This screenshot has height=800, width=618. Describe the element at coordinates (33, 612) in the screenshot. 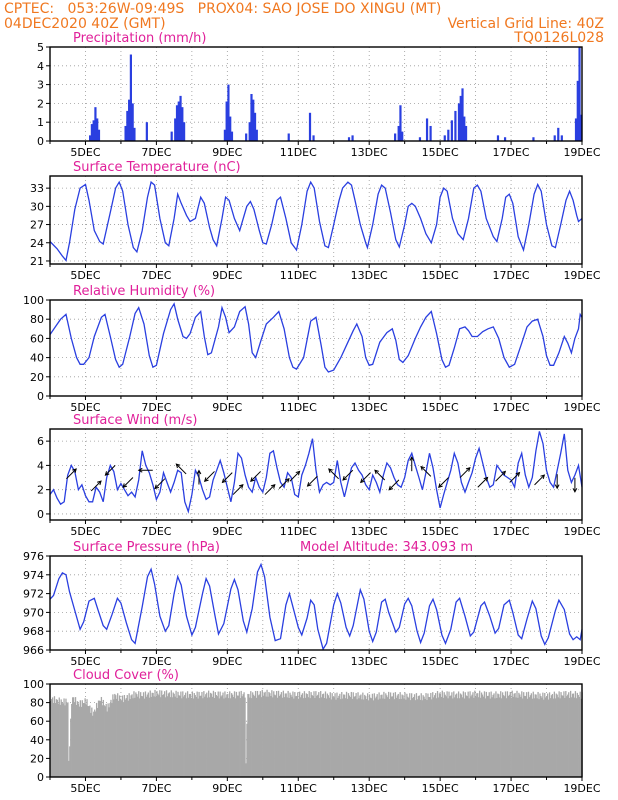

I see `y-tick-label: 970` at that location.